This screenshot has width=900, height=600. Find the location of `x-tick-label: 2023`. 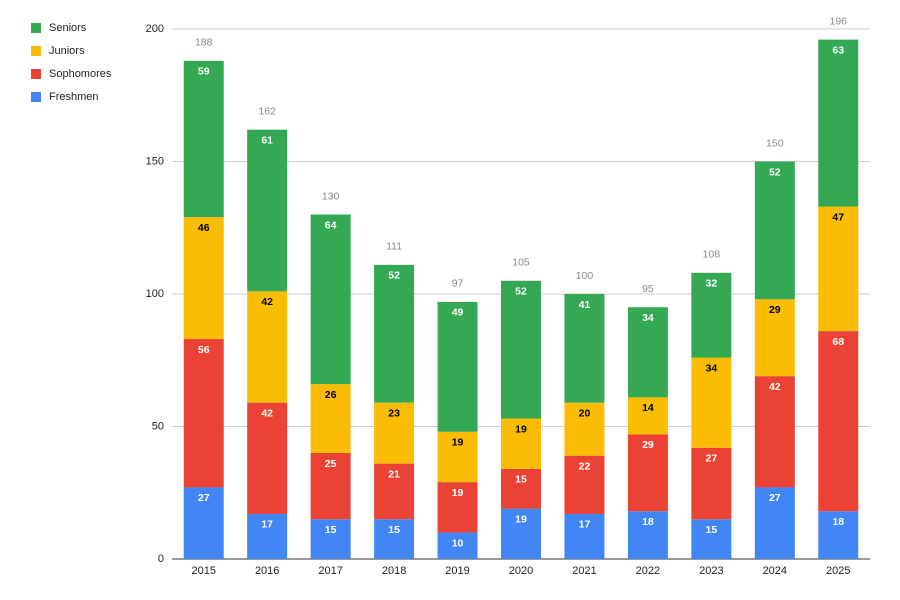

x-tick-label: 2023 is located at coordinates (711, 571).